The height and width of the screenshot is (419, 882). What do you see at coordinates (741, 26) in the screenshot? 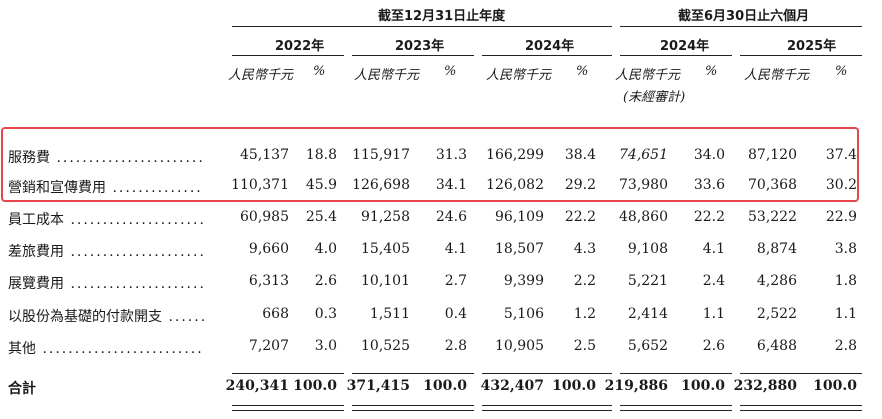
I see `rule-group-half` at bounding box center [741, 26].